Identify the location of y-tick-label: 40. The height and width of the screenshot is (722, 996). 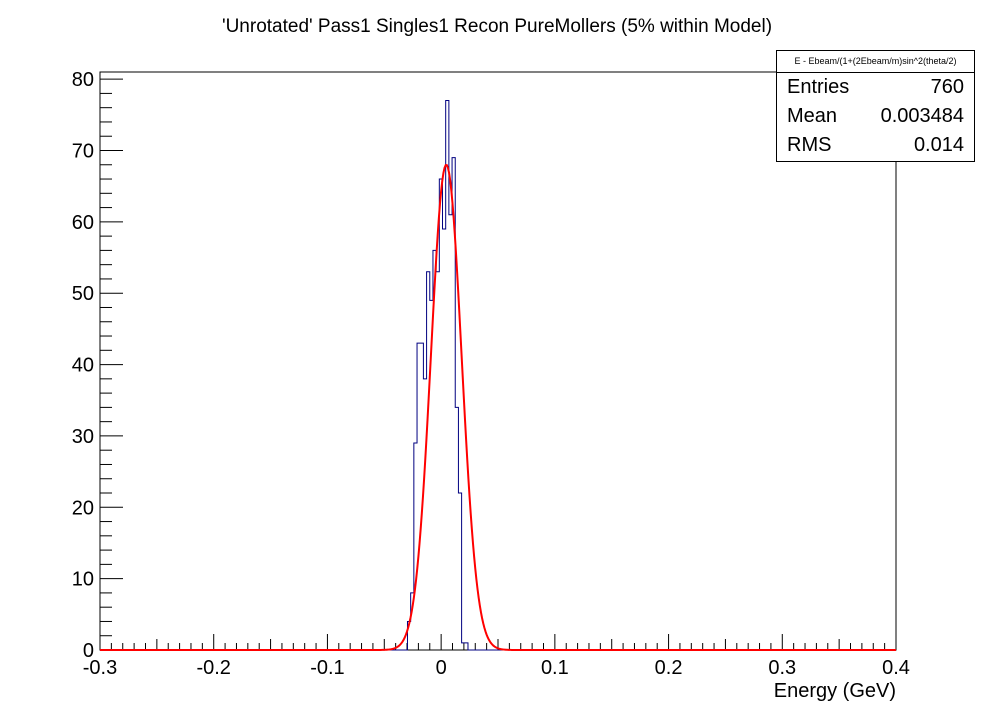
(83, 366).